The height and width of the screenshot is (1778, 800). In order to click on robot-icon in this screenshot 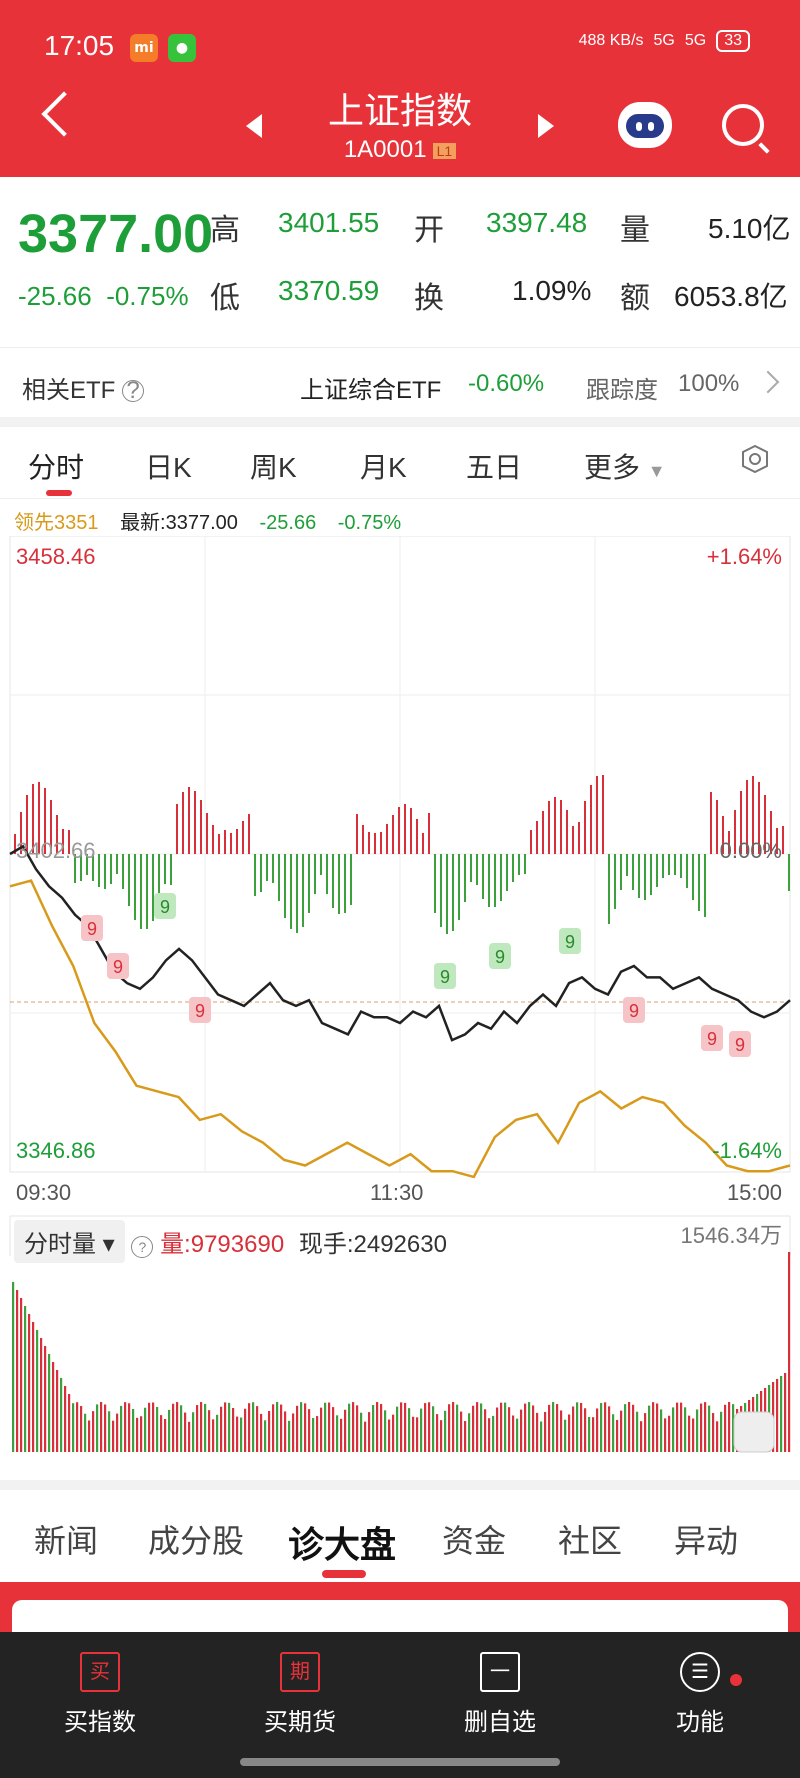, I will do `click(645, 125)`.